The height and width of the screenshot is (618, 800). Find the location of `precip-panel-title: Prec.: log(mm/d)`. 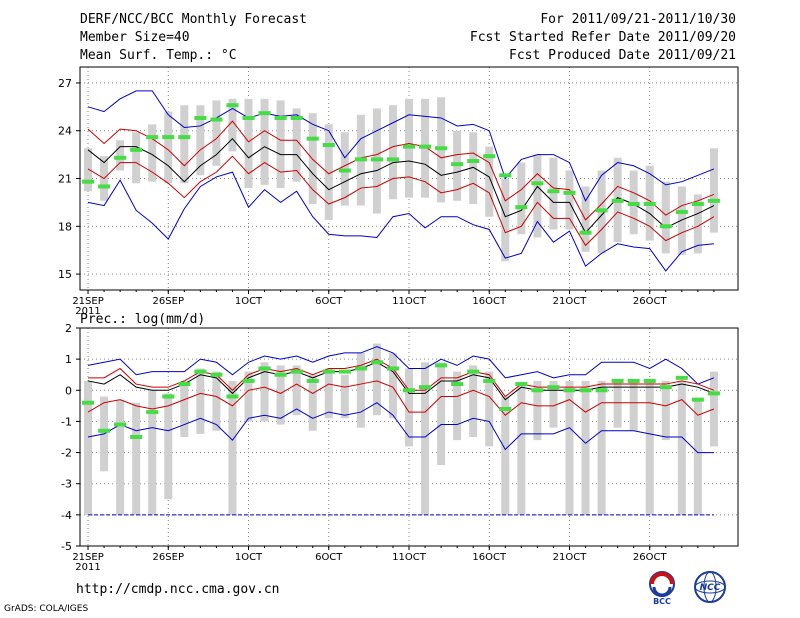

precip-panel-title: Prec.: log(mm/d) is located at coordinates (142, 319).